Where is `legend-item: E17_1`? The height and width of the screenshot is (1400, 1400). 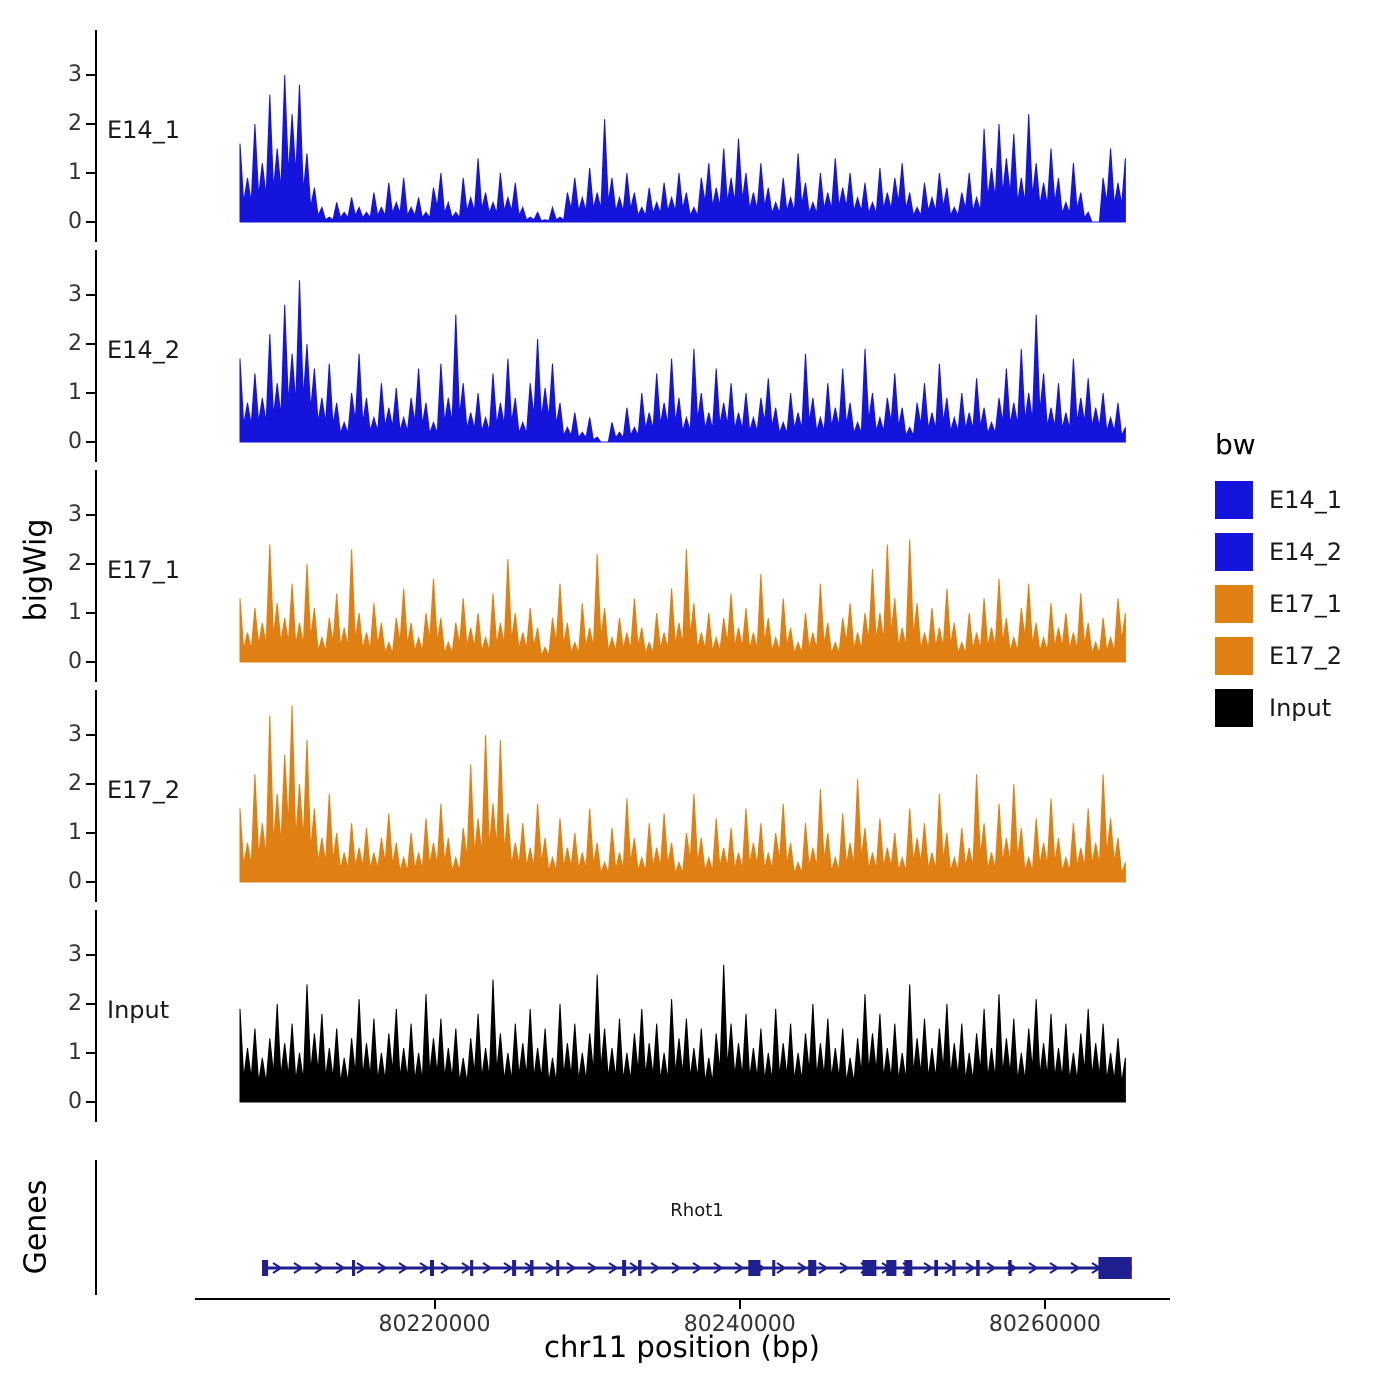 legend-item: E17_1 is located at coordinates (1305, 604).